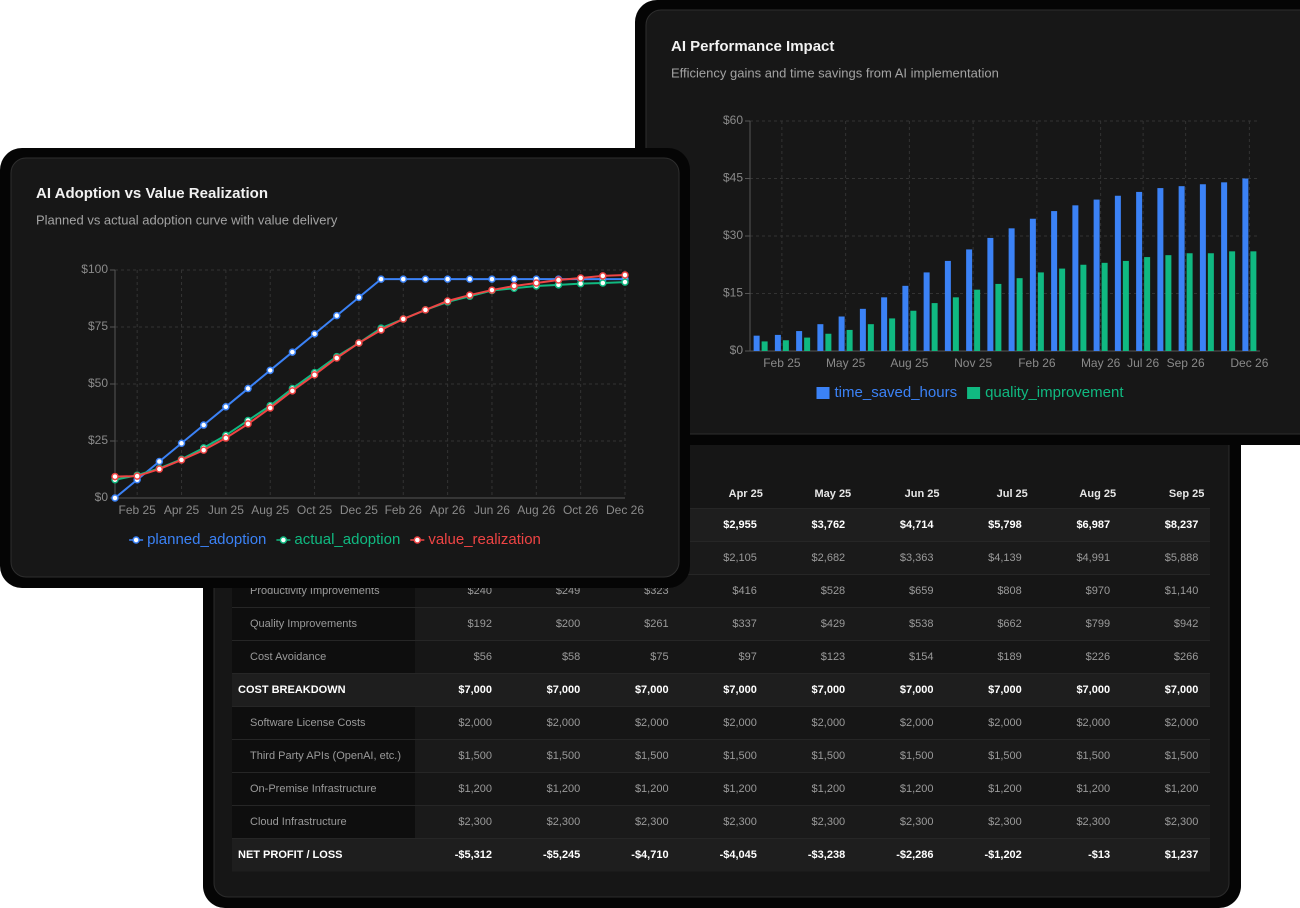 The image size is (1300, 908). What do you see at coordinates (1005, 723) in the screenshot?
I see `table-cell: $2,000` at bounding box center [1005, 723].